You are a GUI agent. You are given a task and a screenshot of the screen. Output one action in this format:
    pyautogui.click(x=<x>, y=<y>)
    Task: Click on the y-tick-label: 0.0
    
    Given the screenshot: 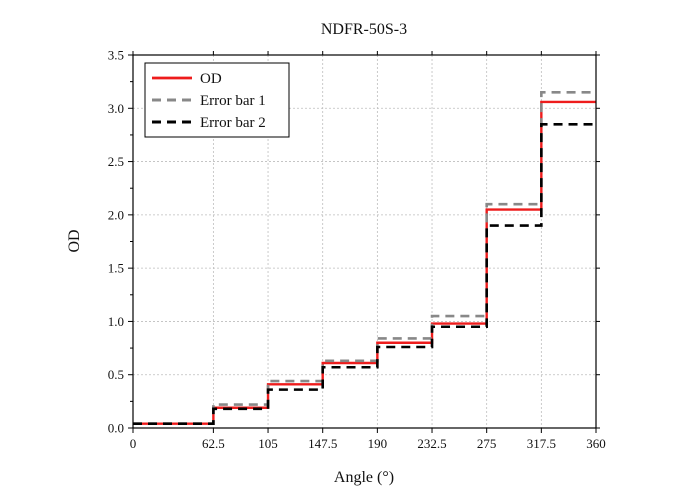 What is the action you would take?
    pyautogui.click(x=116, y=428)
    